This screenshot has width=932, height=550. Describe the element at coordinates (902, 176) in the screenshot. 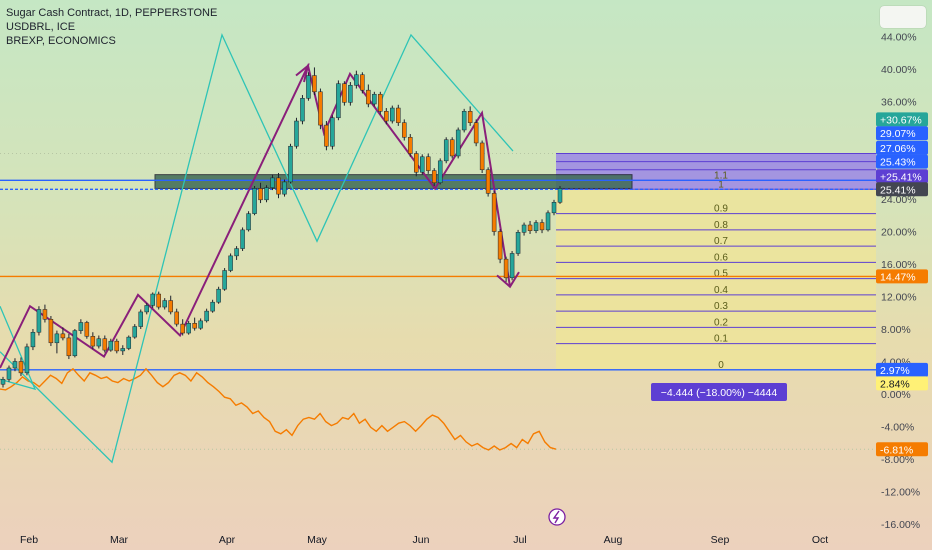

I see `axis-price-tag: +25.41%` at that location.